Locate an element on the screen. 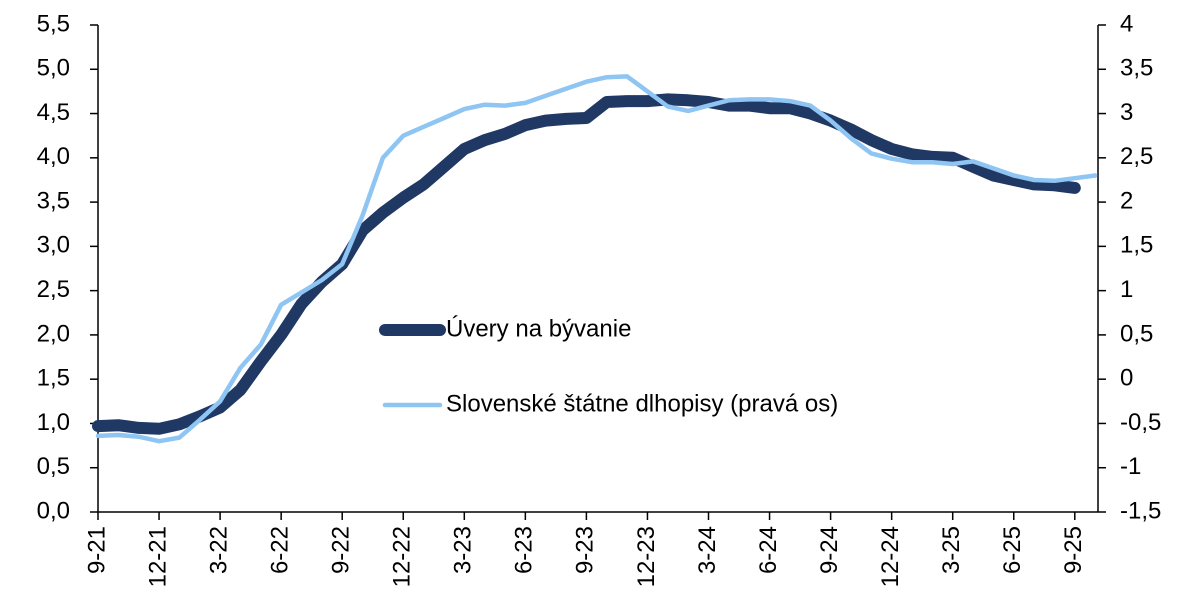 The width and height of the screenshot is (1193, 616). y-tick-label: 5,5 is located at coordinates (53, 23).